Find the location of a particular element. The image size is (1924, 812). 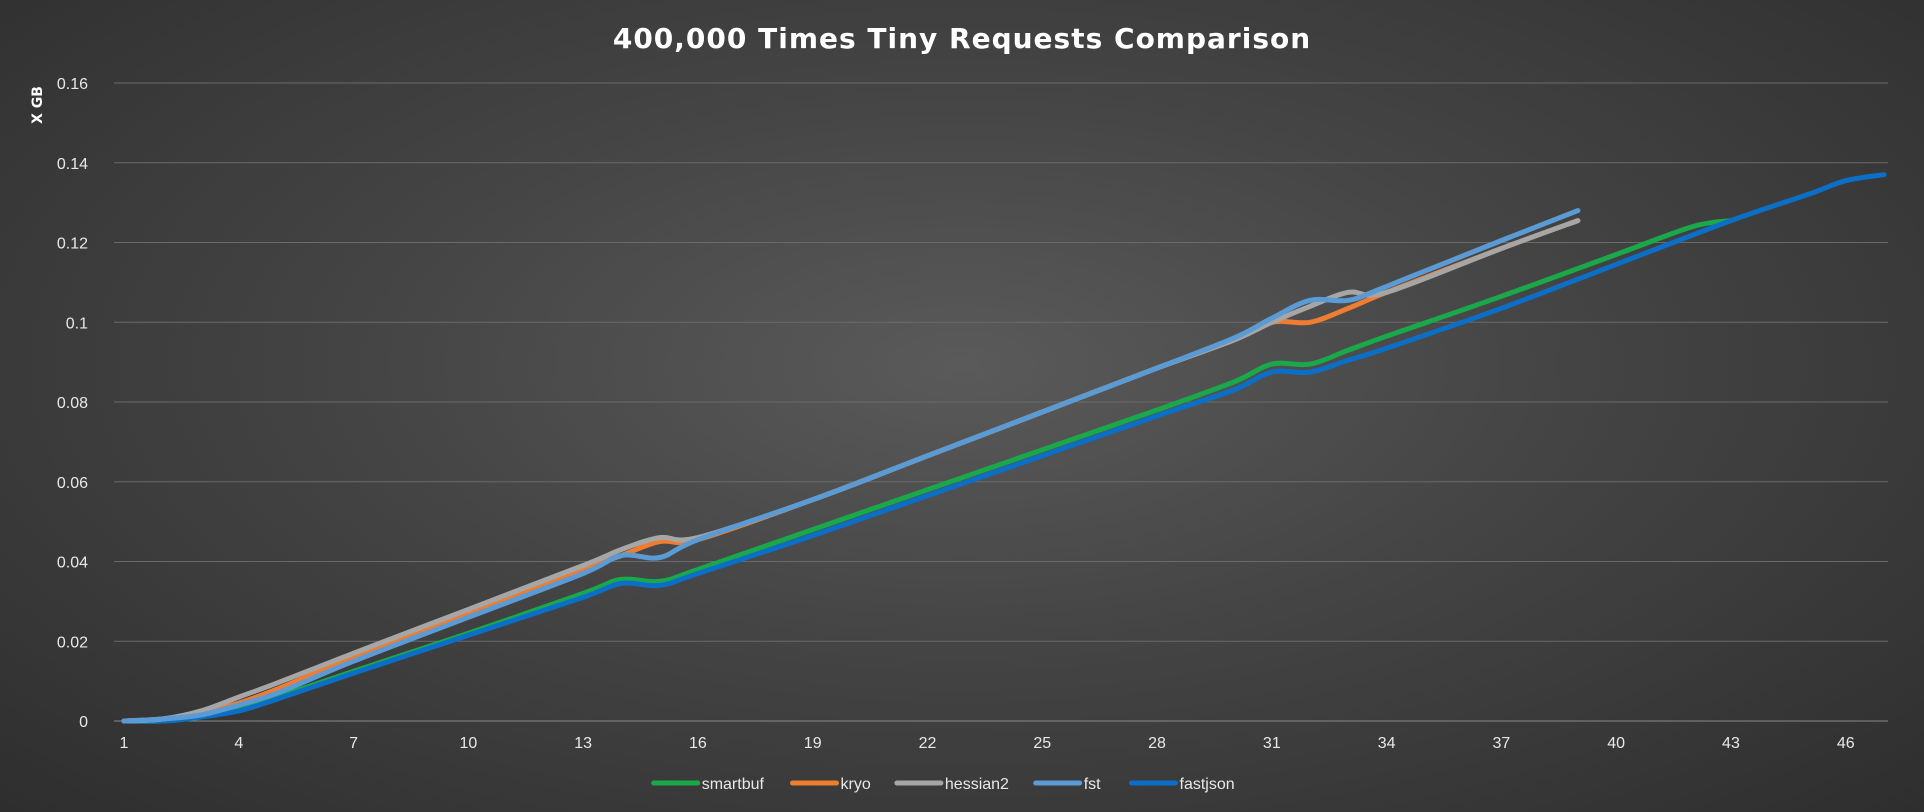

x-tick-label: 16 is located at coordinates (698, 743).